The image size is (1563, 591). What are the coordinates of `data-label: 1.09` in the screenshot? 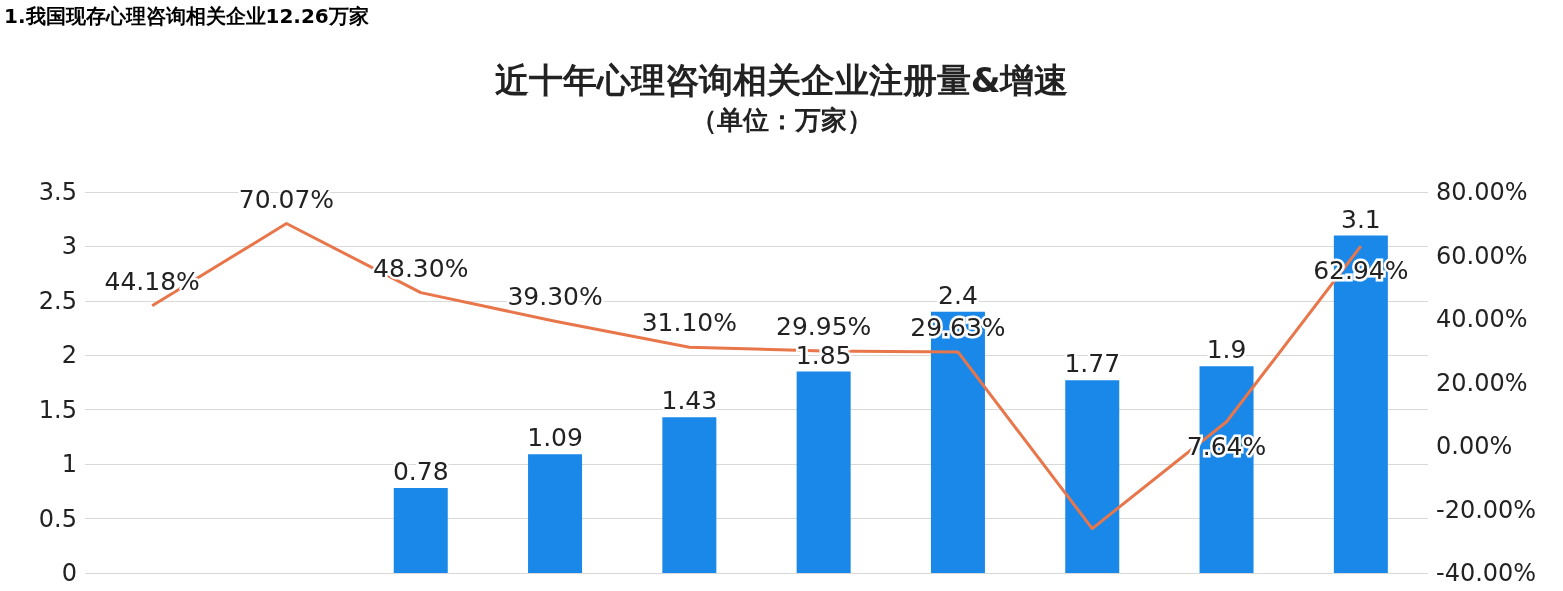 It's located at (555, 438).